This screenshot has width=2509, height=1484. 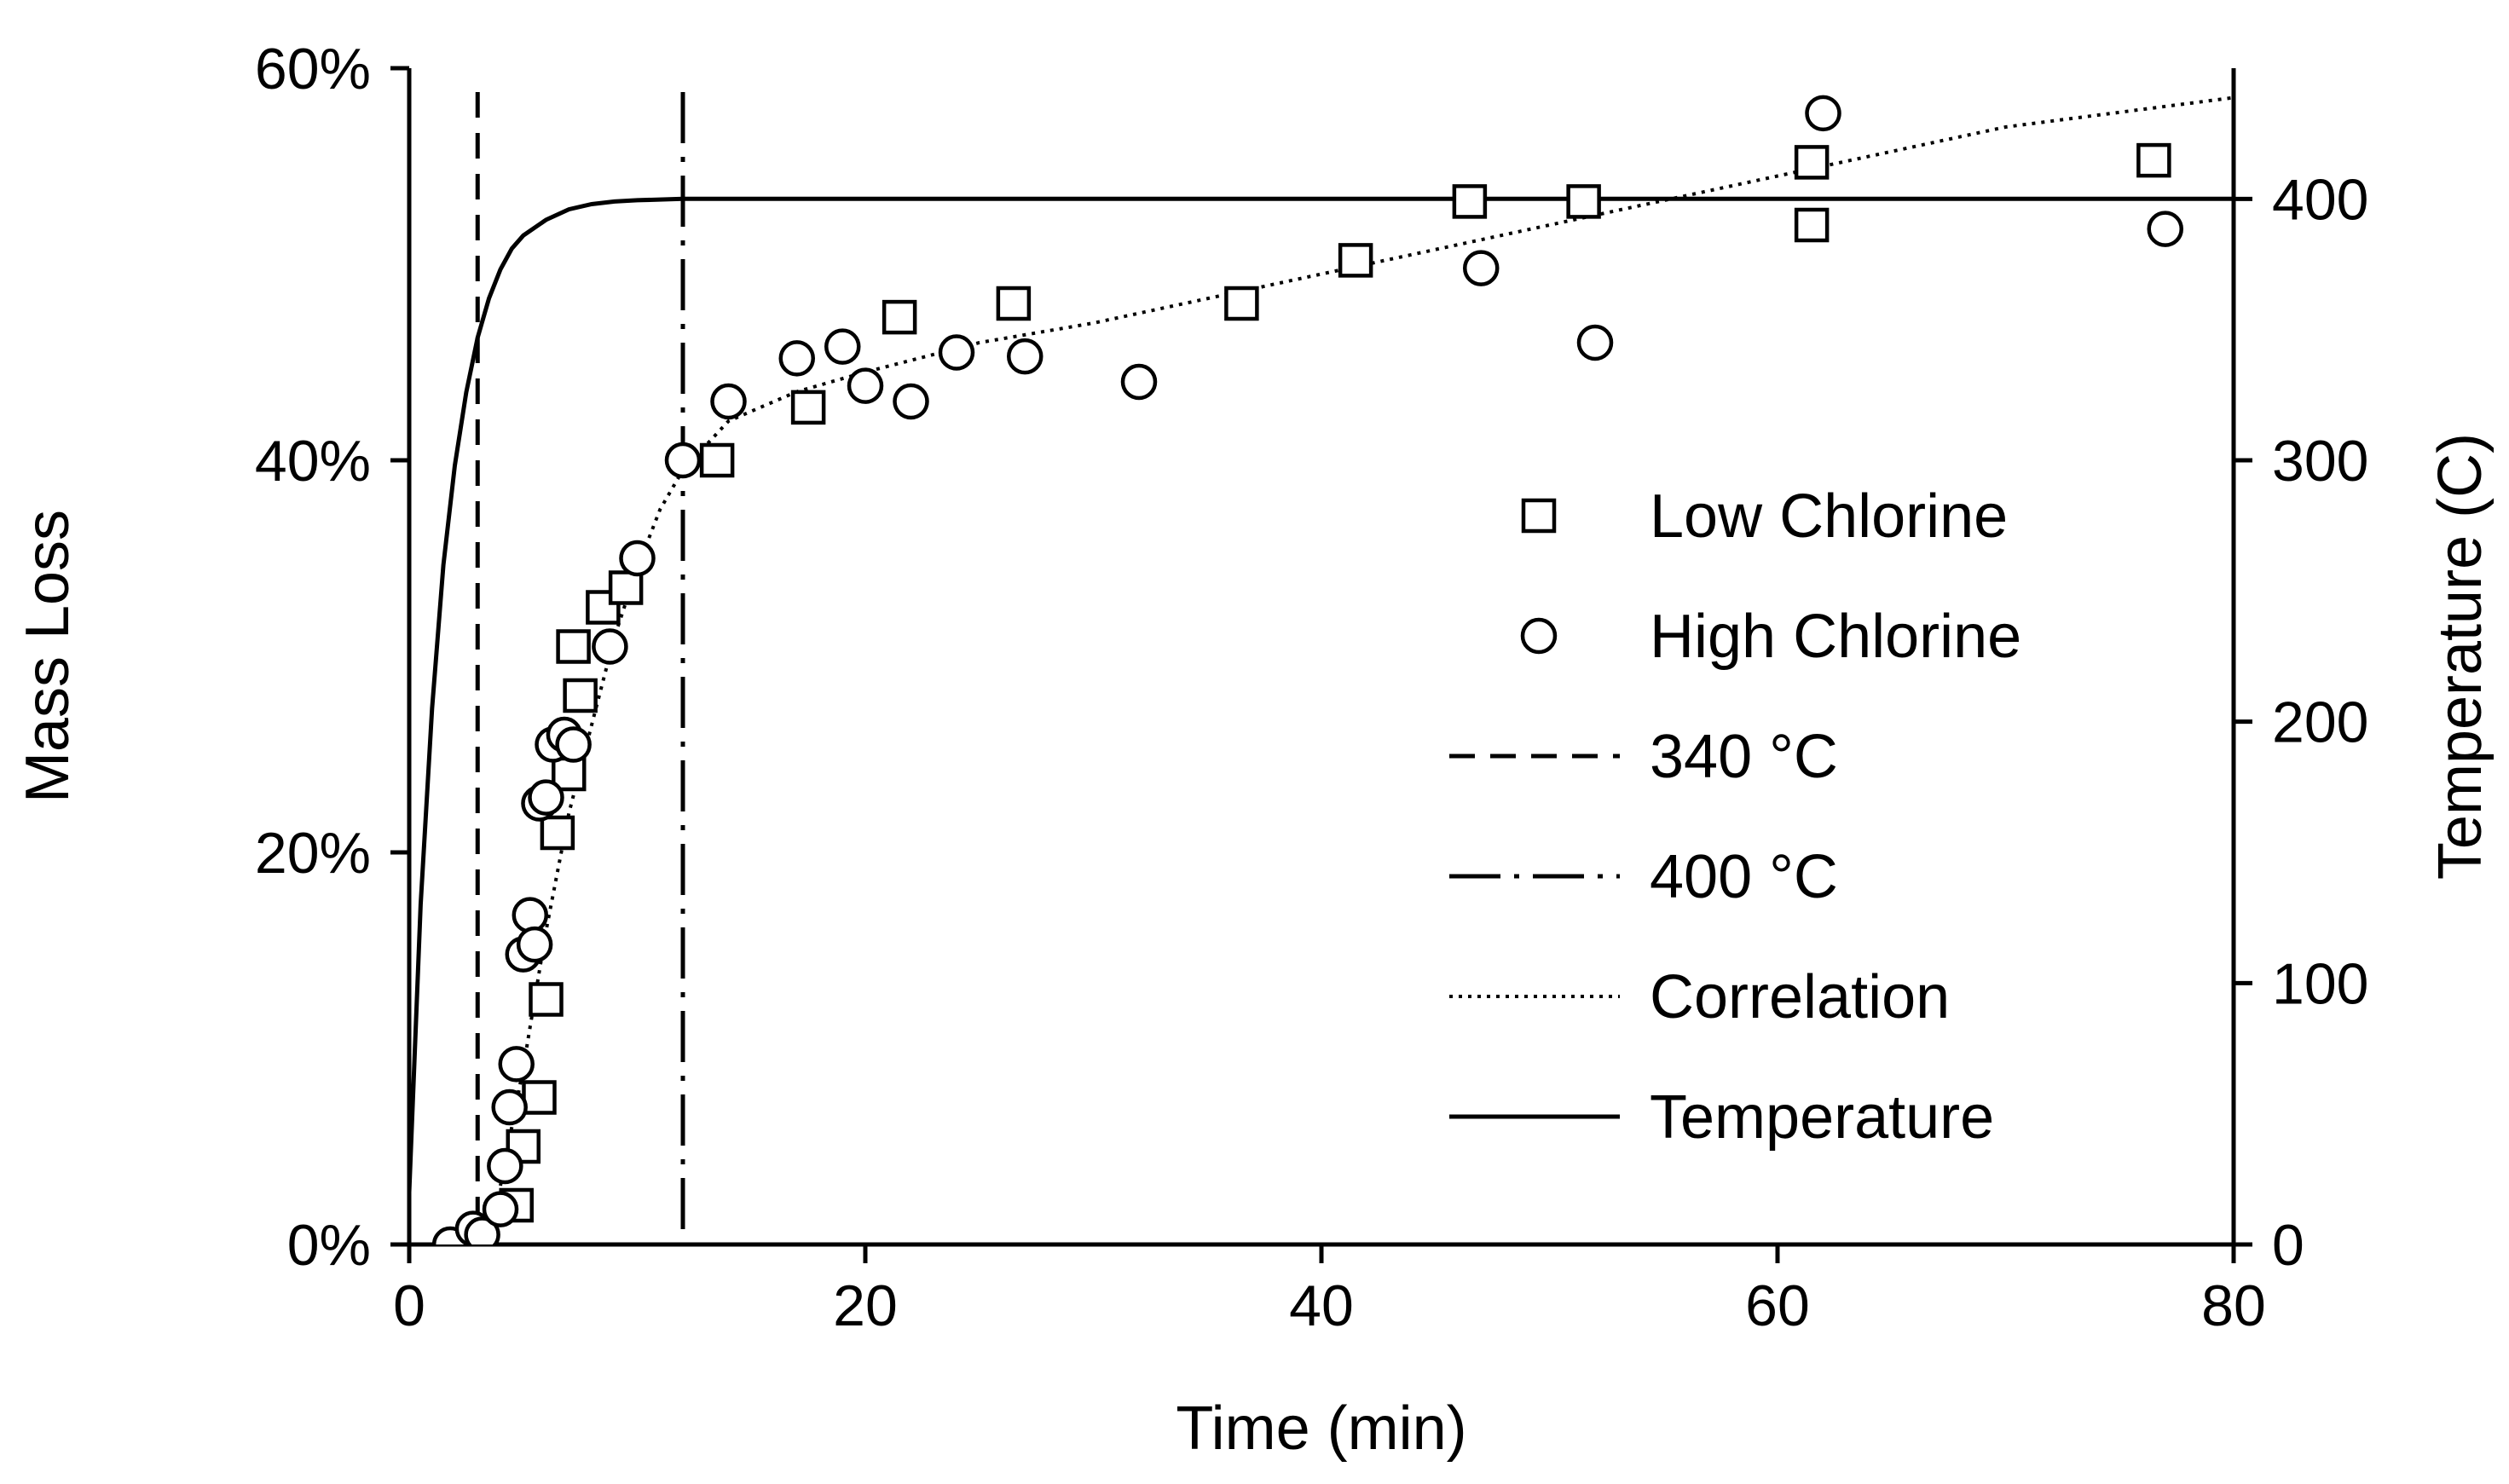 What do you see at coordinates (1800, 997) in the screenshot?
I see `legend-label: Correlation` at bounding box center [1800, 997].